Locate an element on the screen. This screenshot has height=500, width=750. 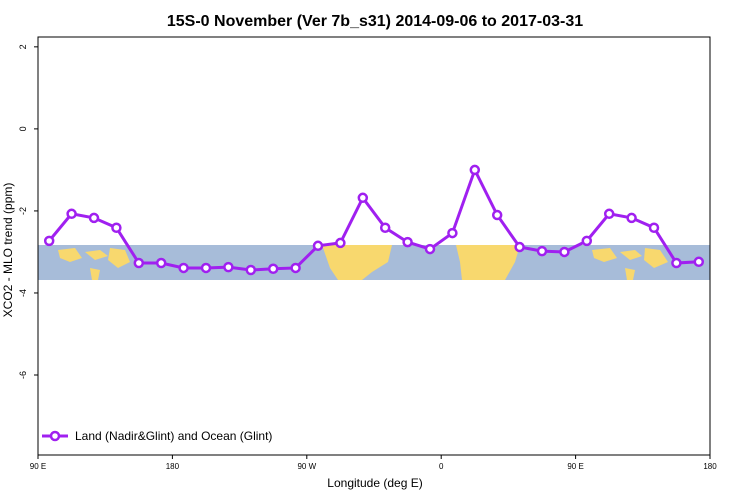
x-tick-label: 0 is located at coordinates (441, 466).